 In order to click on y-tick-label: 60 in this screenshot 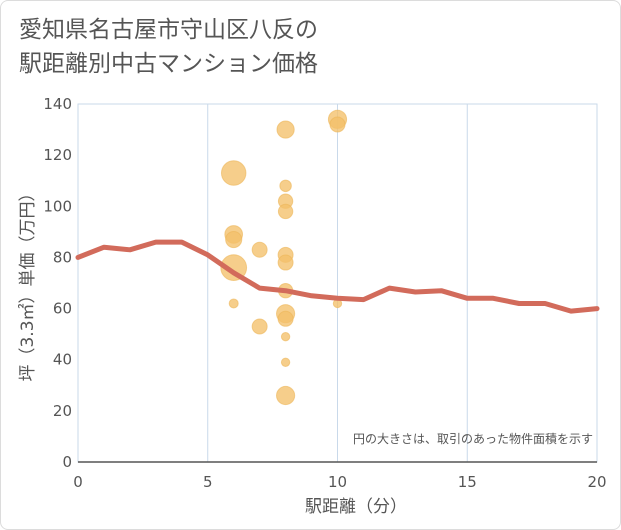, I will do `click(62, 309)`.